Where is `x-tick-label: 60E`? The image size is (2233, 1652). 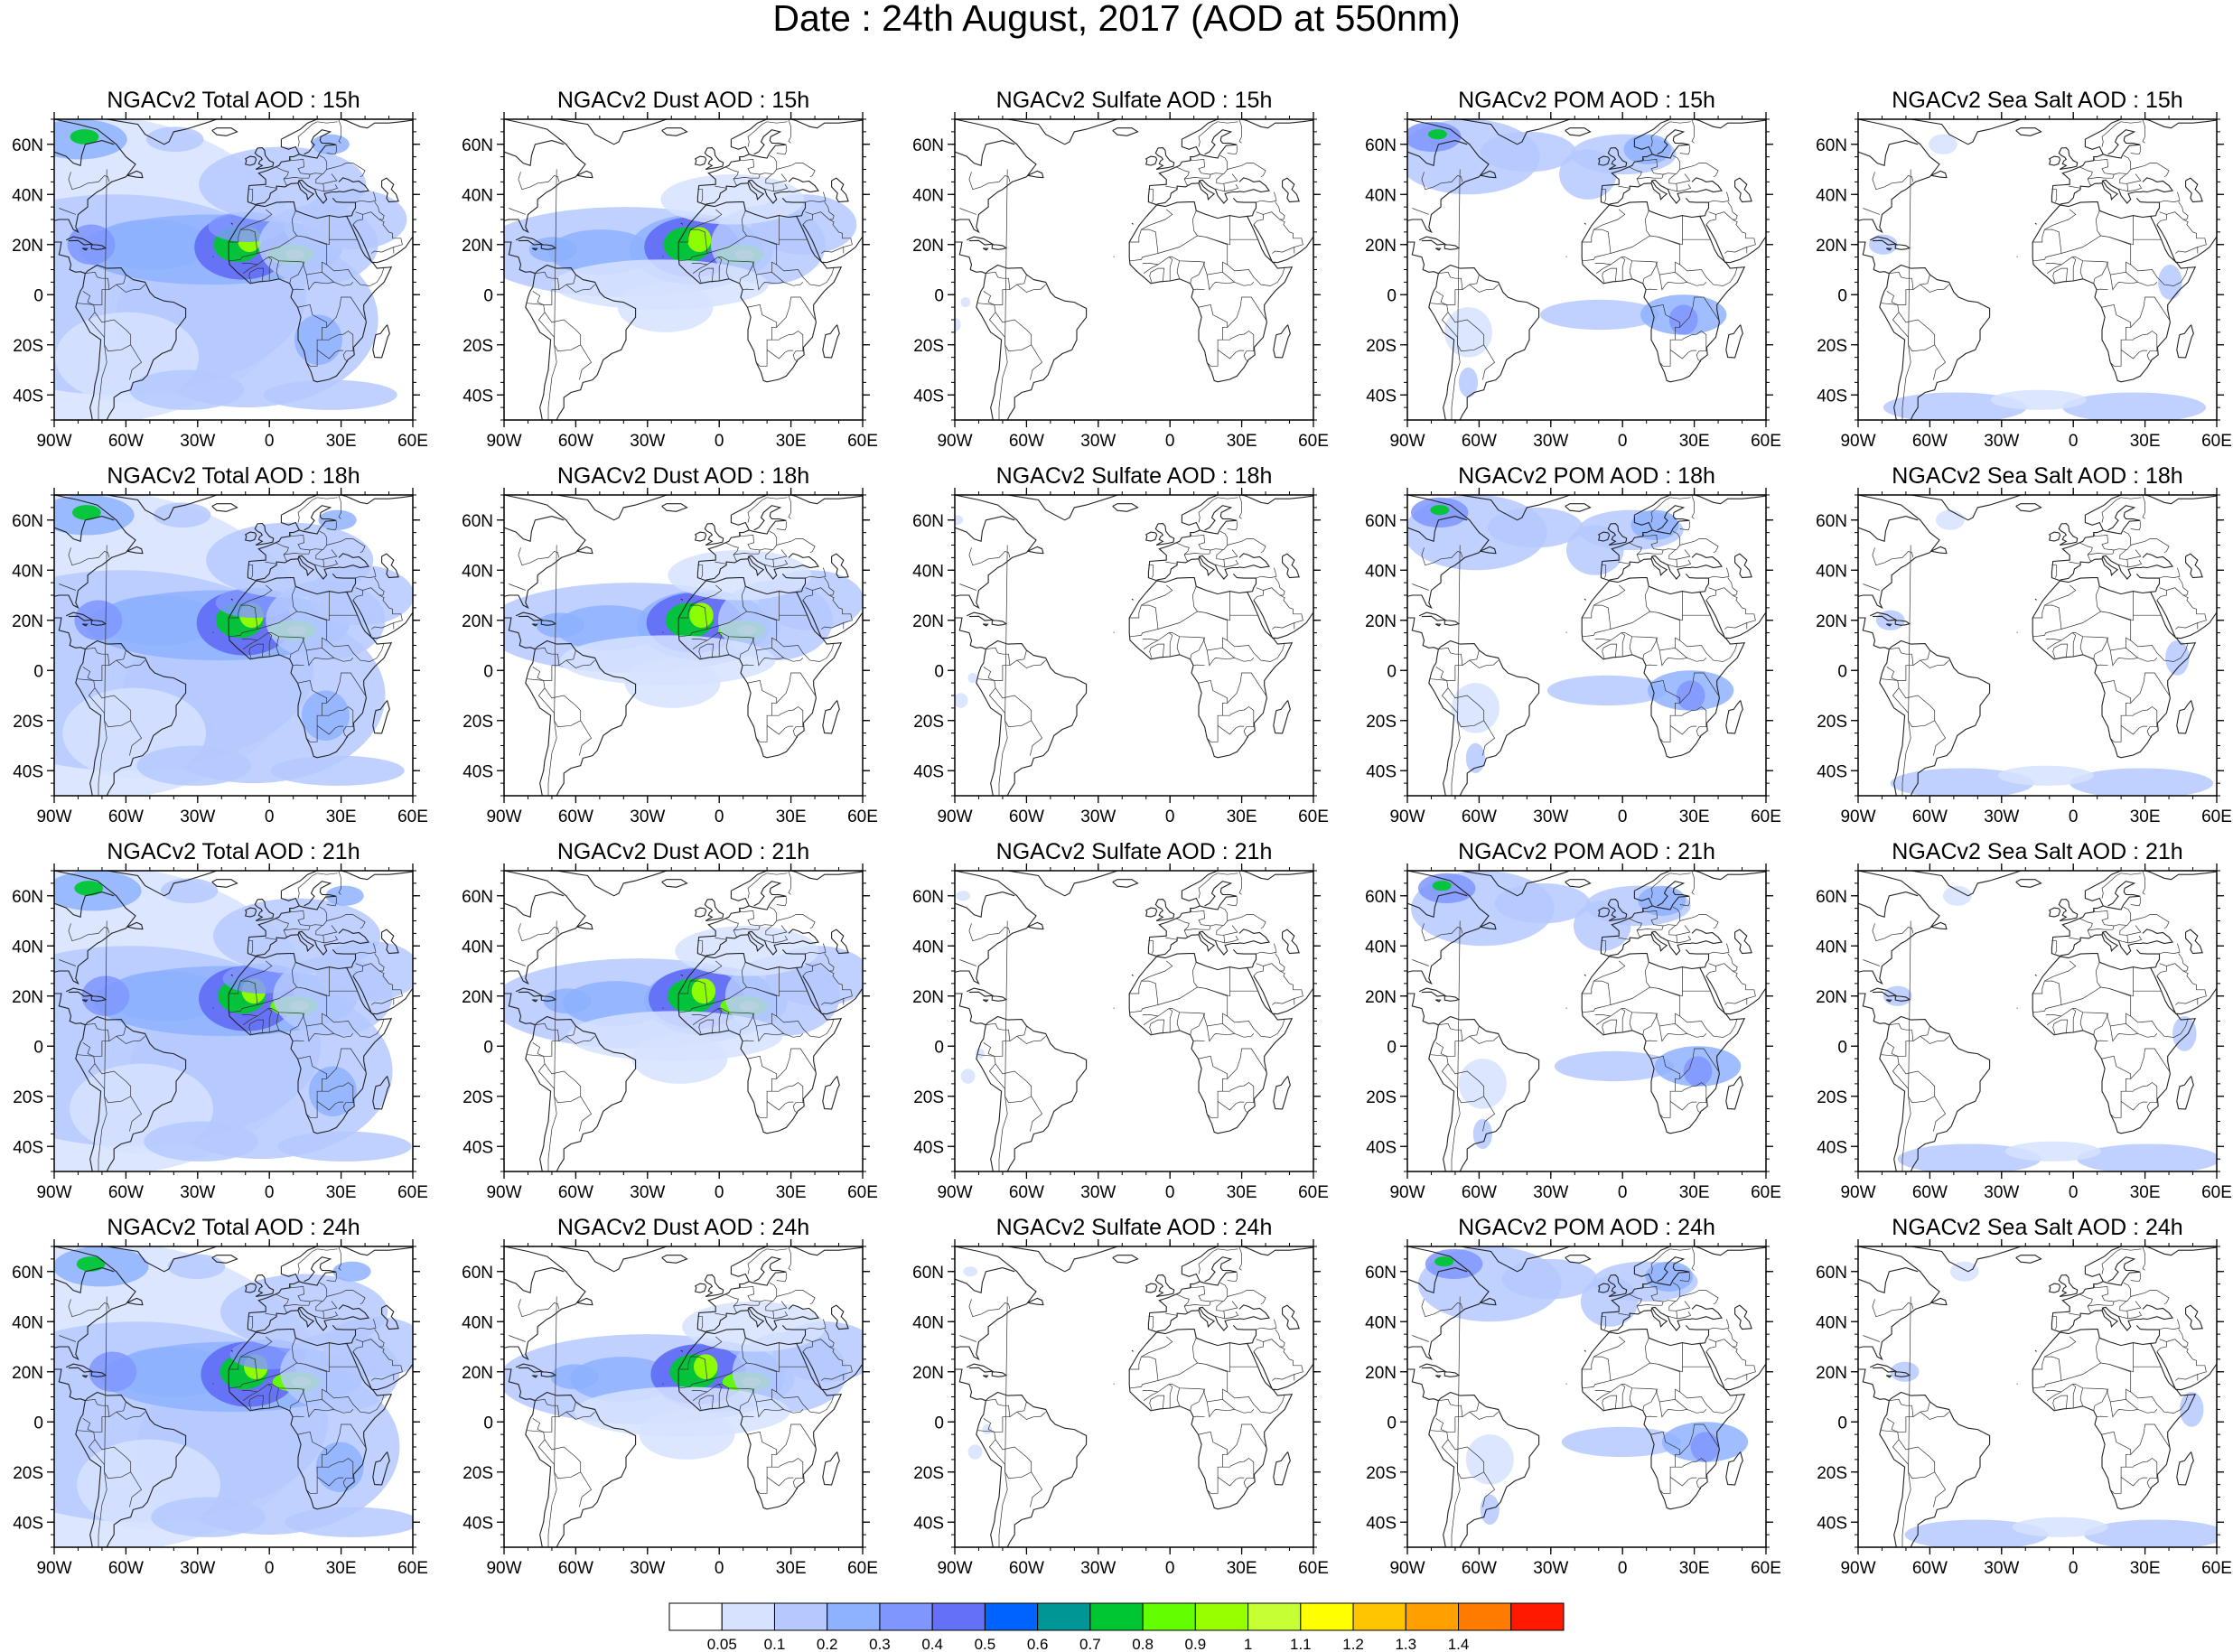
x-tick-label: 60E is located at coordinates (2216, 1192).